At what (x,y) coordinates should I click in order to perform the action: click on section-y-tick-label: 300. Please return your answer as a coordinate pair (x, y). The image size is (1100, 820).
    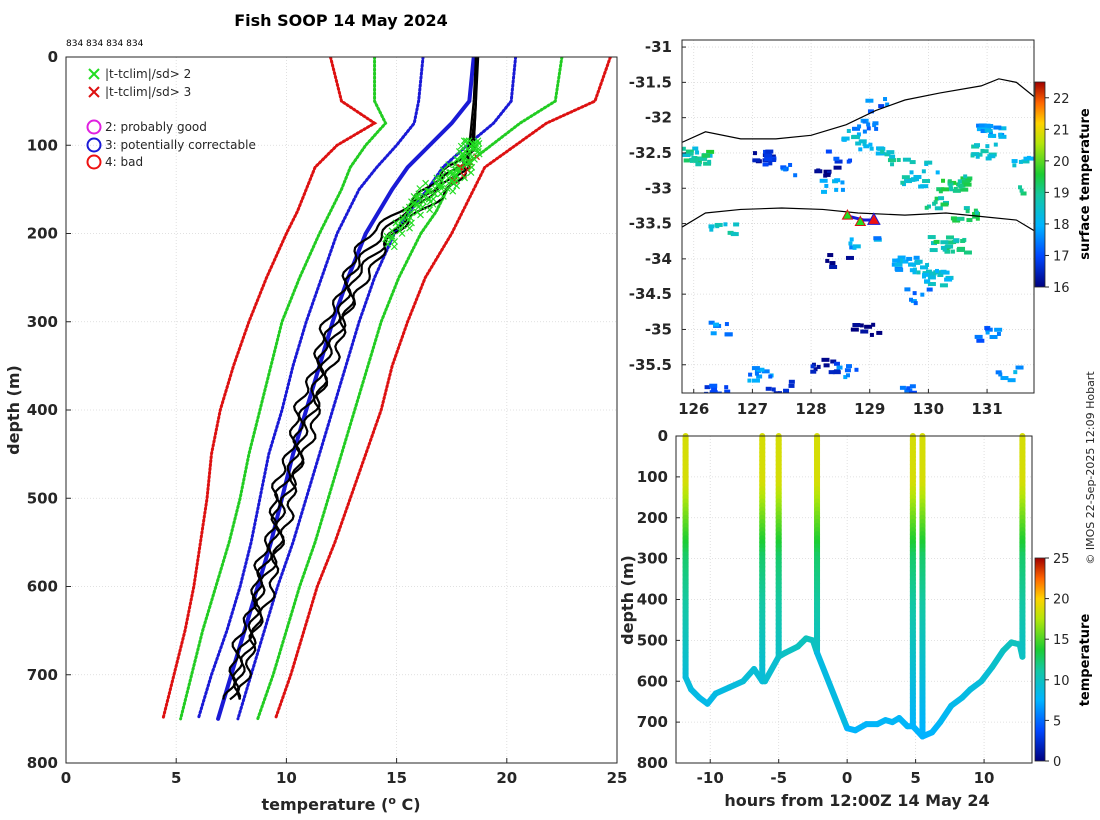
    Looking at the image, I should click on (652, 559).